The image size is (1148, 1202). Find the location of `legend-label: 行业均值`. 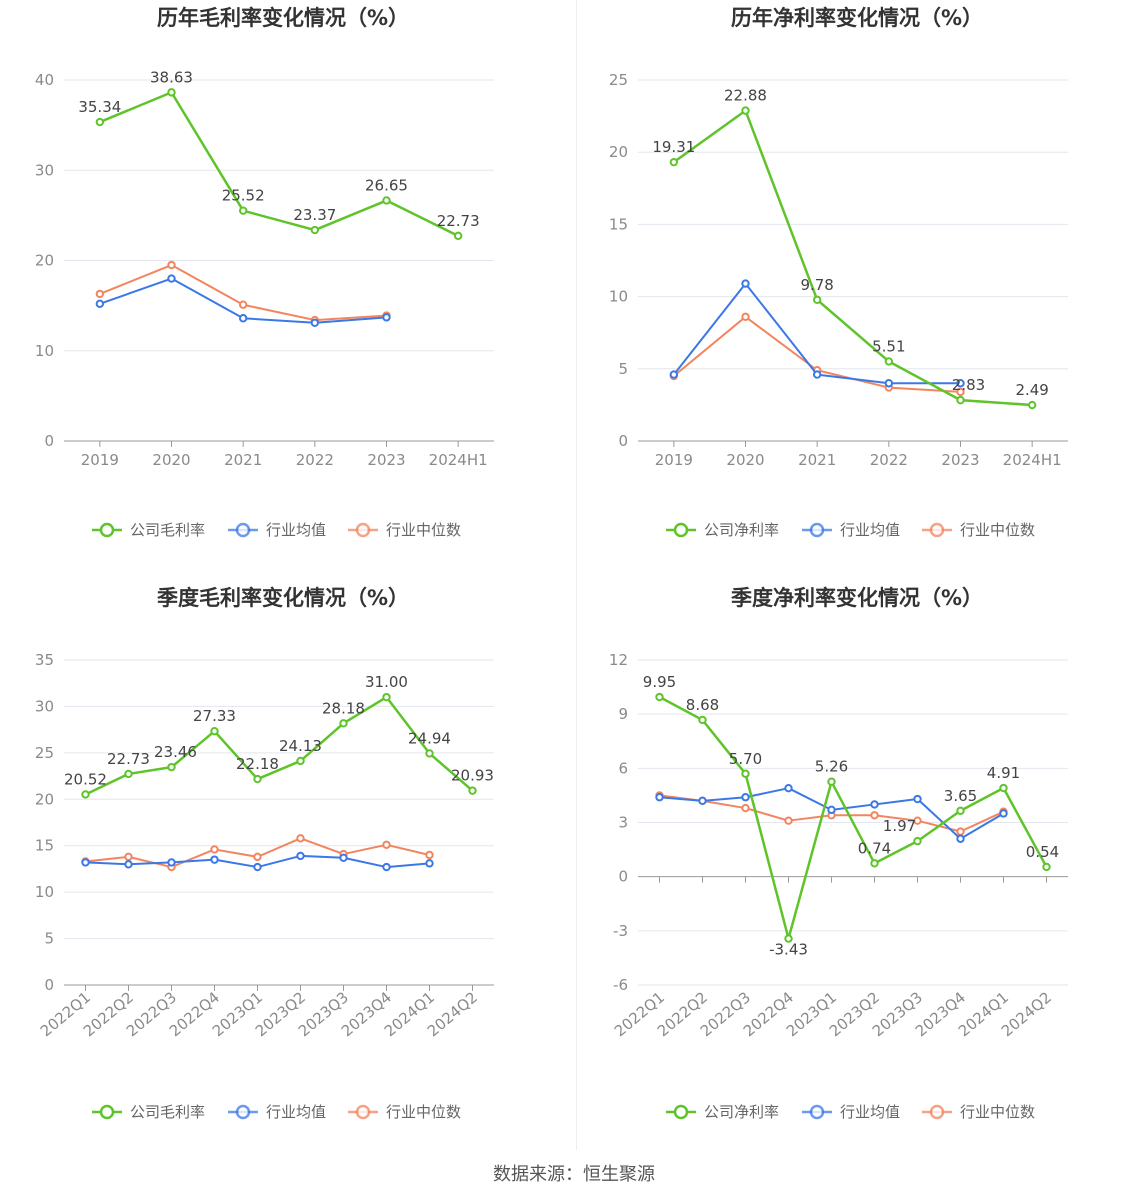

legend-label: 行业均值 is located at coordinates (870, 1112).